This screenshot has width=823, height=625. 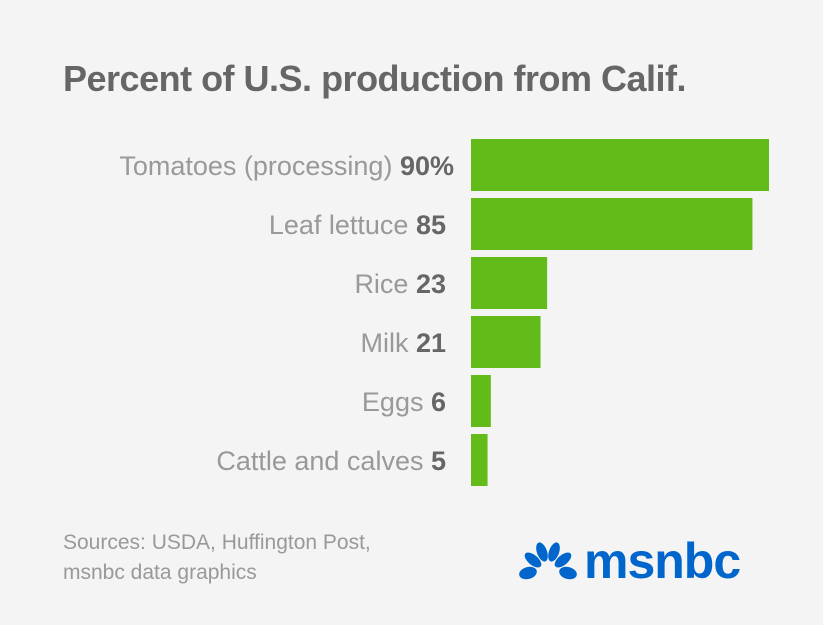 What do you see at coordinates (160, 572) in the screenshot?
I see `source-line-2: msnbc data graphics` at bounding box center [160, 572].